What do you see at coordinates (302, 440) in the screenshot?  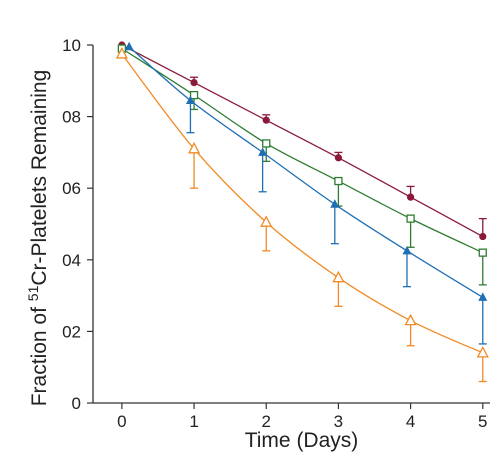 I see `x-axis-title: Time (Days)` at bounding box center [302, 440].